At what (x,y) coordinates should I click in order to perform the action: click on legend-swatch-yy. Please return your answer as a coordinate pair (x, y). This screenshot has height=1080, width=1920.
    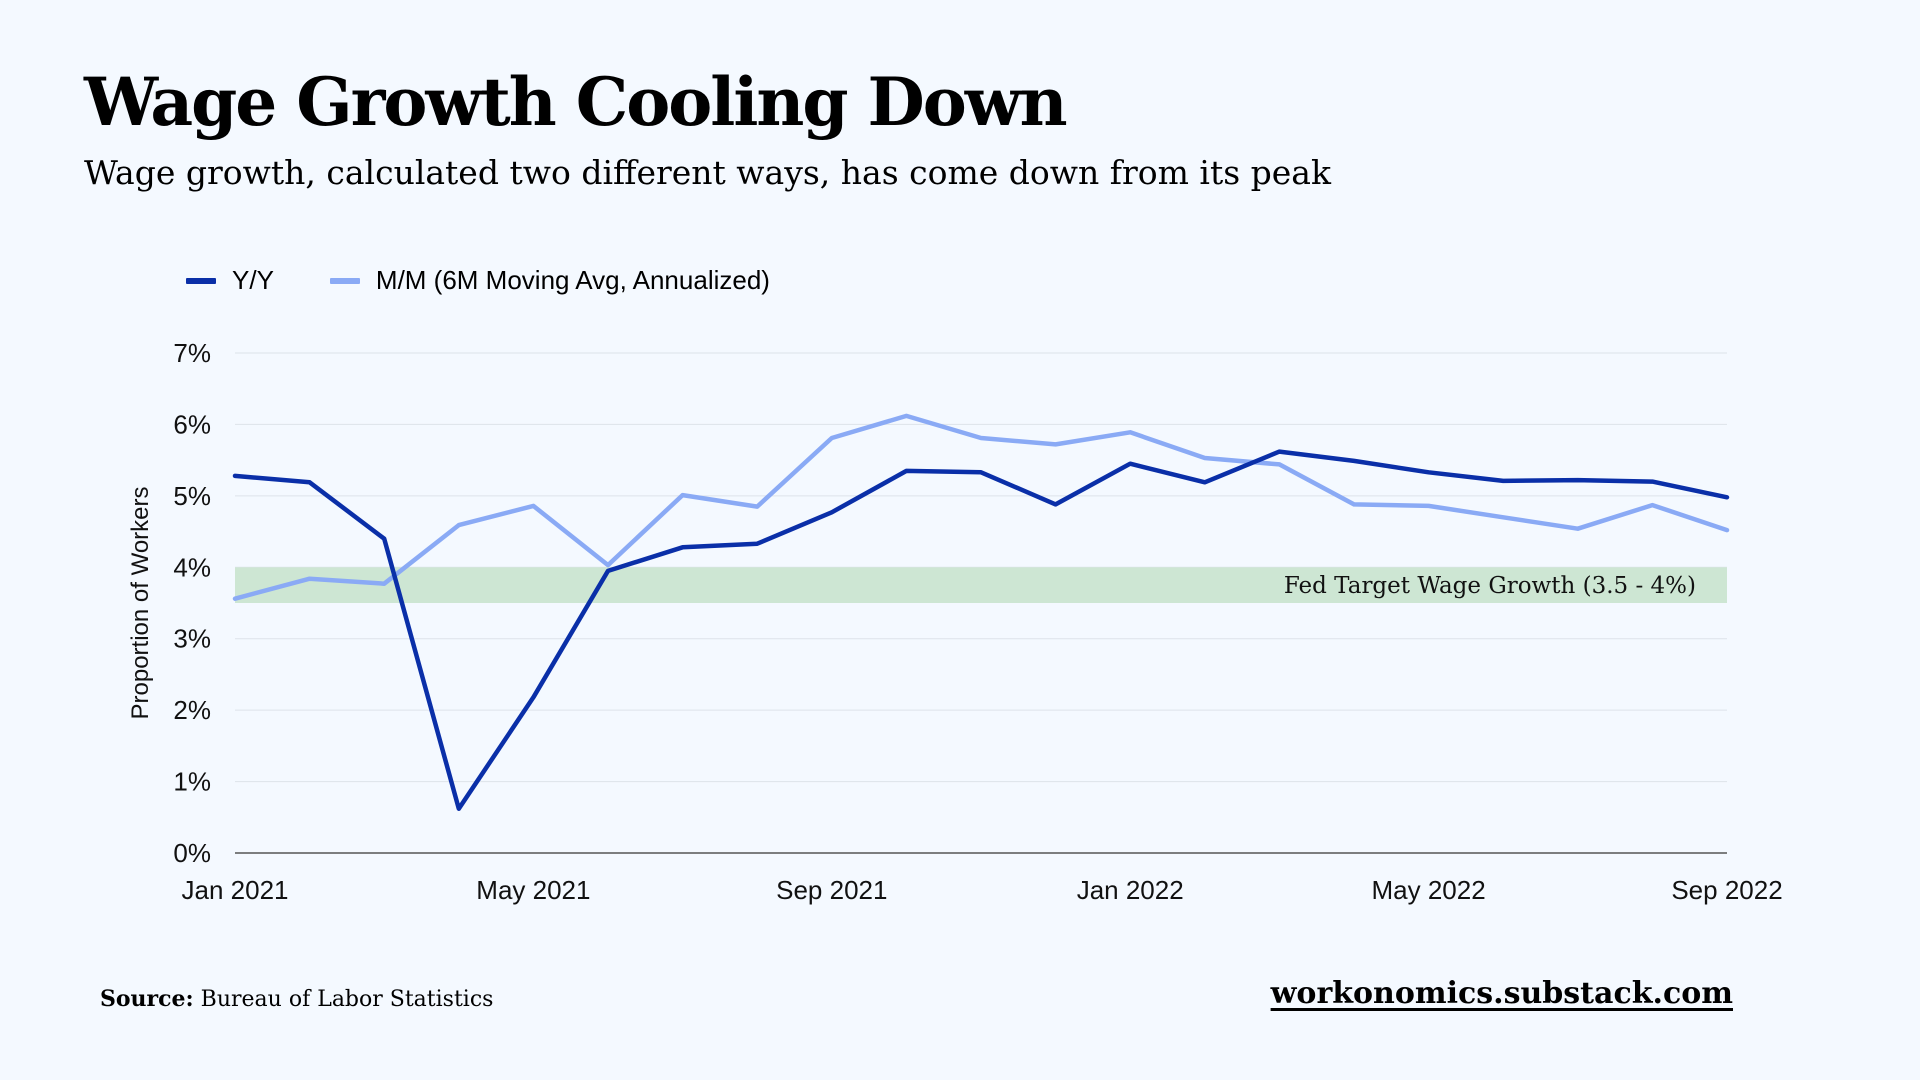
    Looking at the image, I should click on (201, 280).